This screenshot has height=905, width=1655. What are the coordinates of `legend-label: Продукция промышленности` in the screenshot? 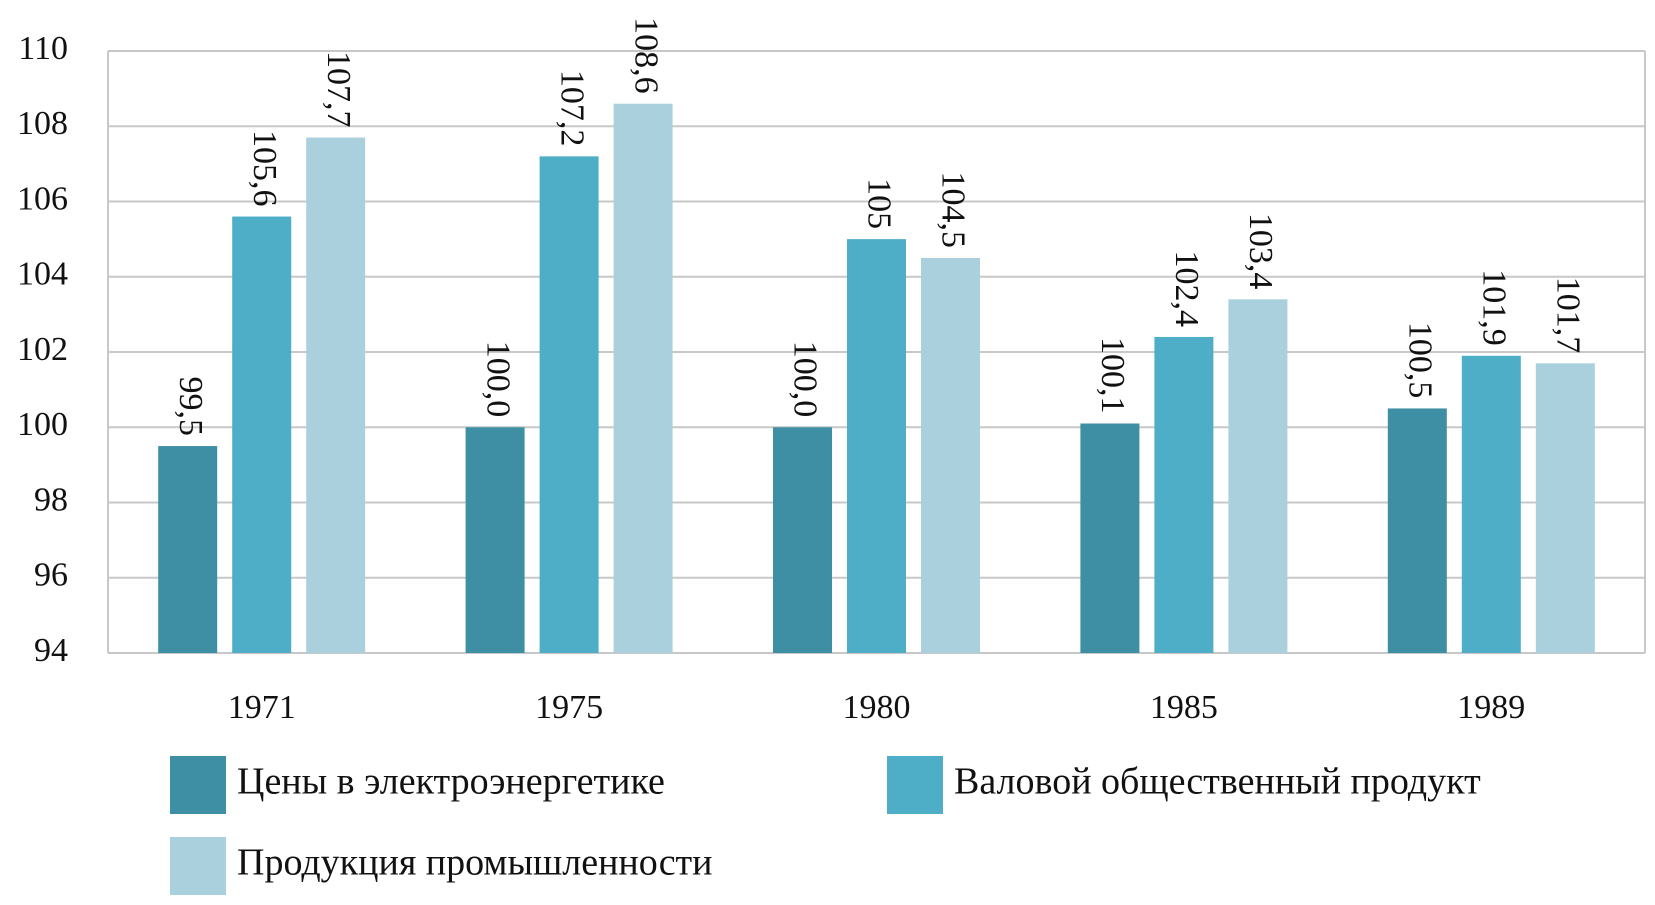 It's located at (475, 863).